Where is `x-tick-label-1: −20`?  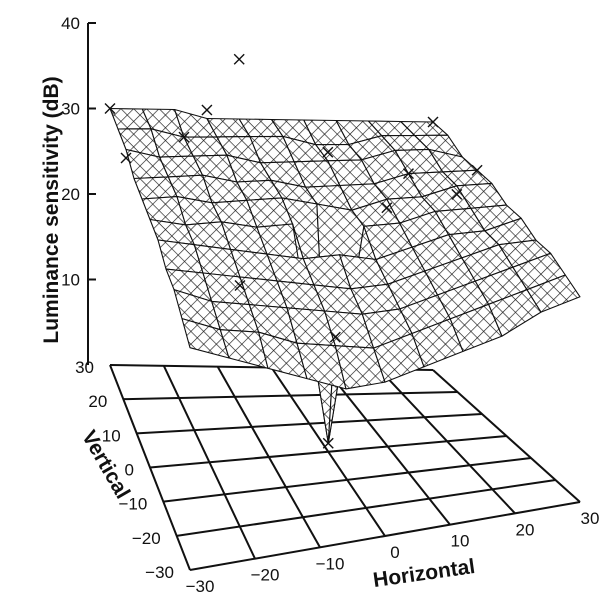
x-tick-label-1: −20 is located at coordinates (265, 575).